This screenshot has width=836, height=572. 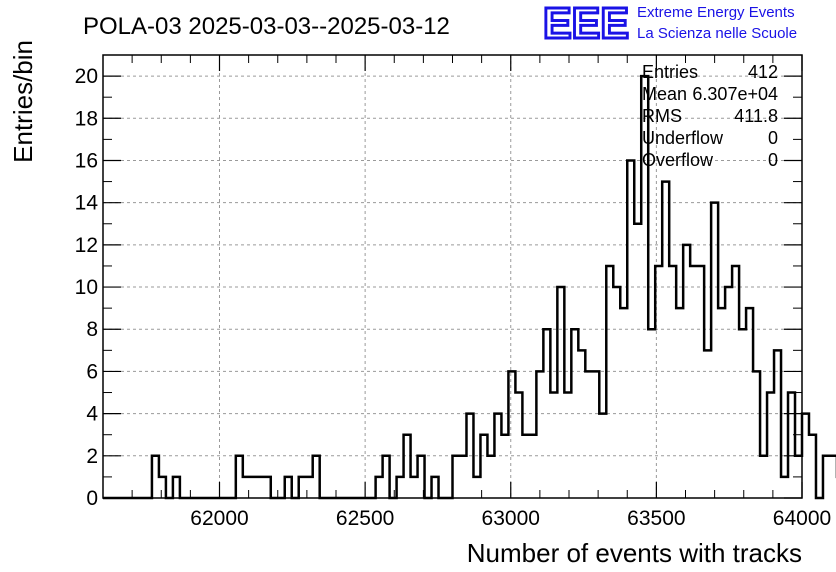 What do you see at coordinates (756, 116) in the screenshot?
I see `stats-rms-value: 411.8` at bounding box center [756, 116].